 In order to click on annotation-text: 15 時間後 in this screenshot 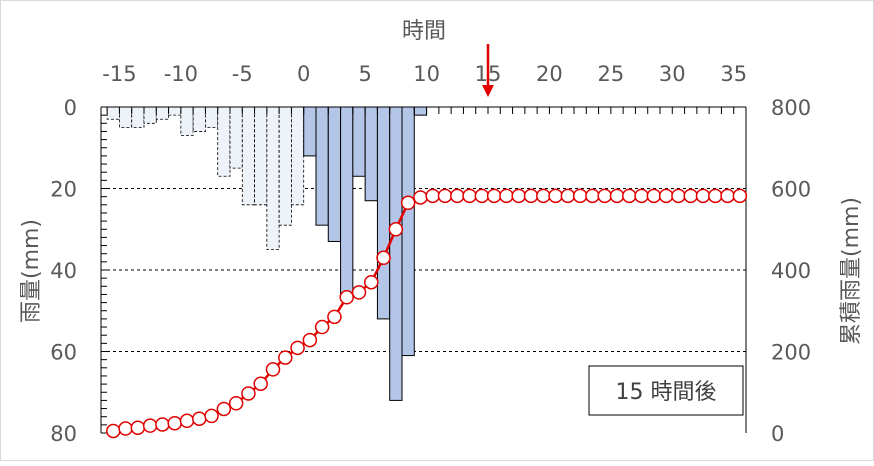, I will do `click(666, 392)`.